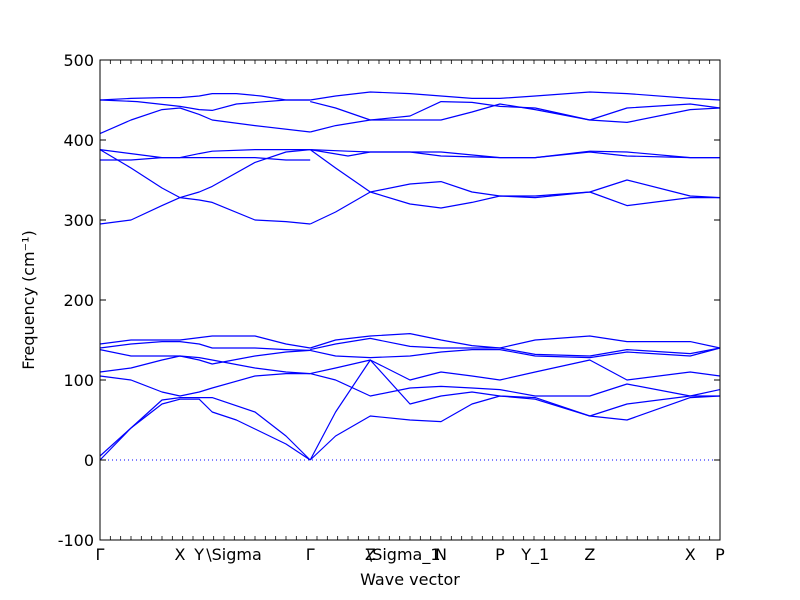 The width and height of the screenshot is (800, 600). Describe the element at coordinates (76, 540) in the screenshot. I see `y-tick-label: -100` at that location.